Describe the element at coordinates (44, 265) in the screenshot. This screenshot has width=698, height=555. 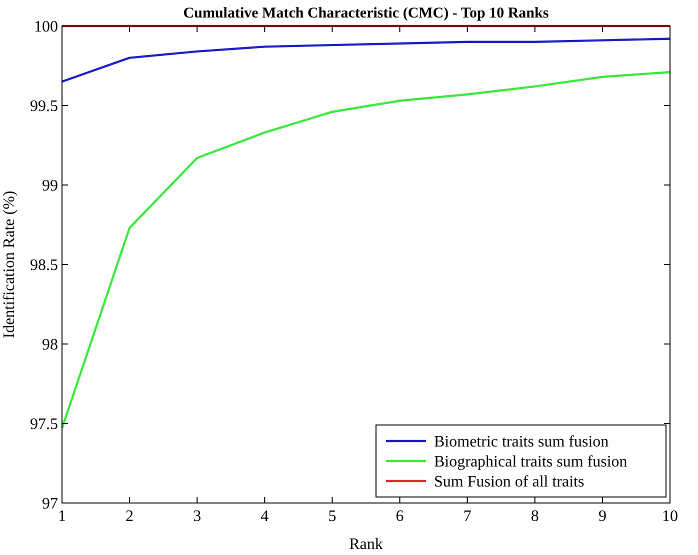
I see `y-tick-label: 98.5` at that location.